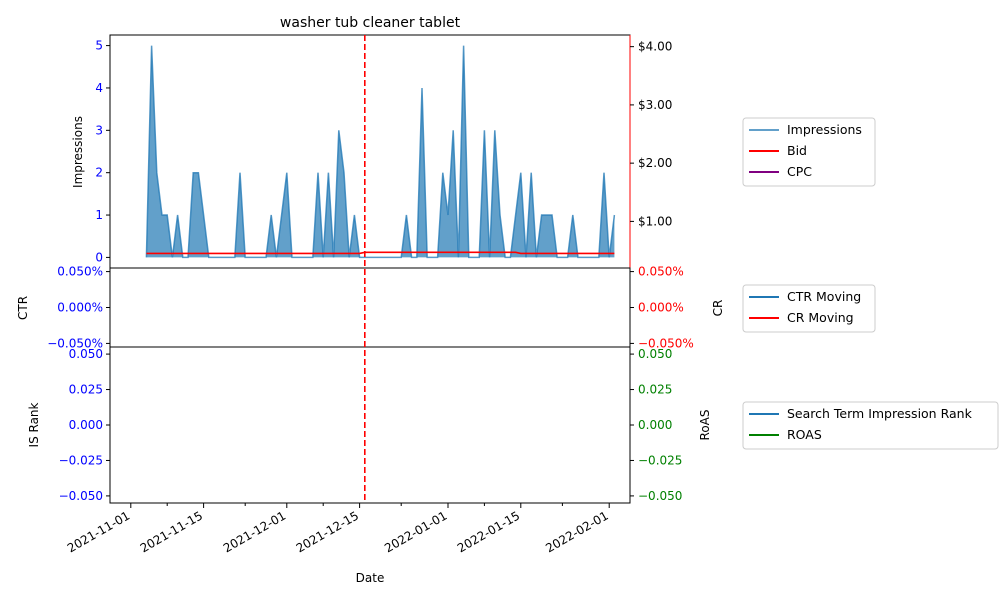 The height and width of the screenshot is (600, 1000). I want to click on ctr-tick-label: 0.050%, so click(80, 272).